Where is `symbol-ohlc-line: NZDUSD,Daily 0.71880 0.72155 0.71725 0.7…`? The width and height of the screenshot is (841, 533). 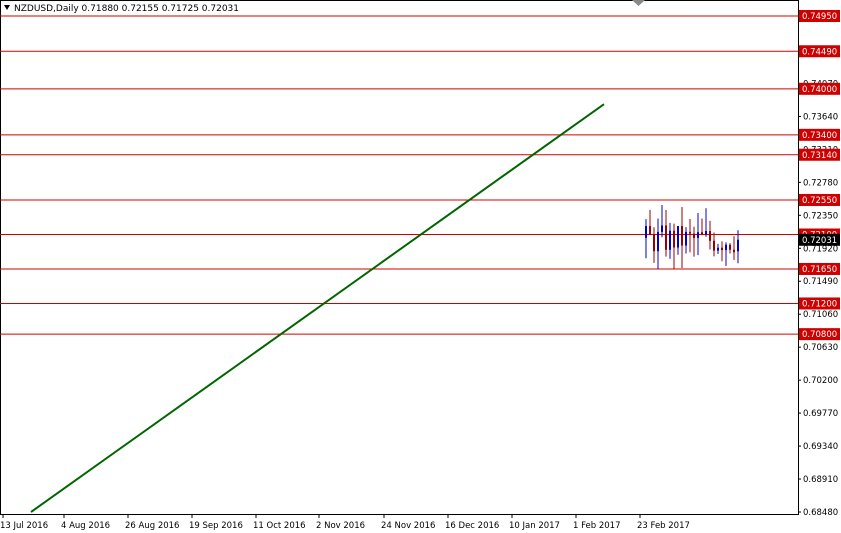
symbol-ohlc-line: NZDUSD,Daily 0.71880 0.72155 0.71725 0.7… is located at coordinates (126, 9).